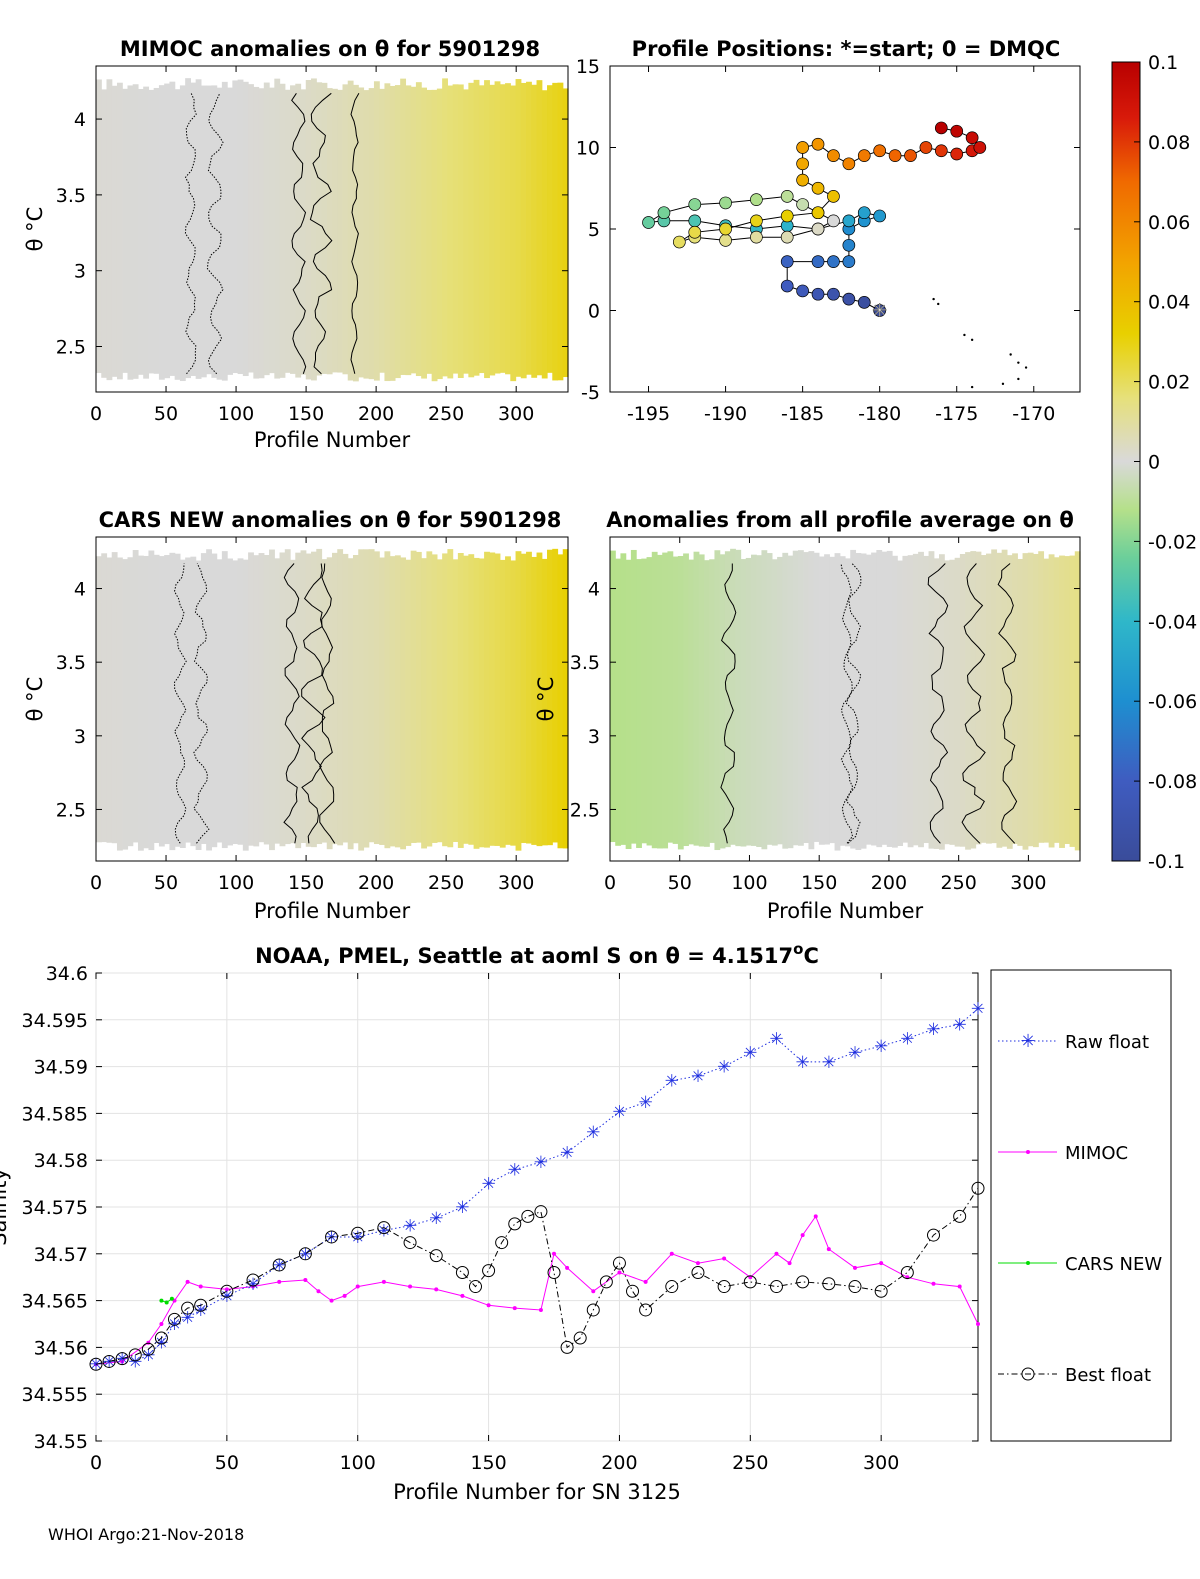  What do you see at coordinates (546, 699) in the screenshot?
I see `allavg-ylabel: θ °C` at bounding box center [546, 699].